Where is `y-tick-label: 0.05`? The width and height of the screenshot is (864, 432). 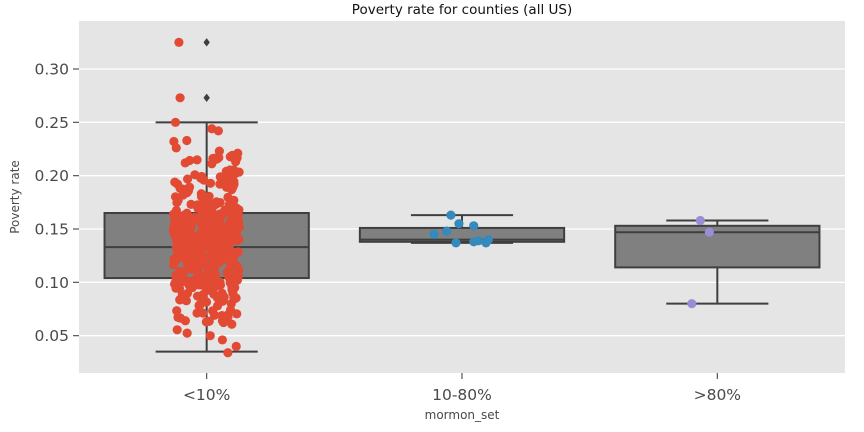 y-tick-label: 0.05 is located at coordinates (51, 336).